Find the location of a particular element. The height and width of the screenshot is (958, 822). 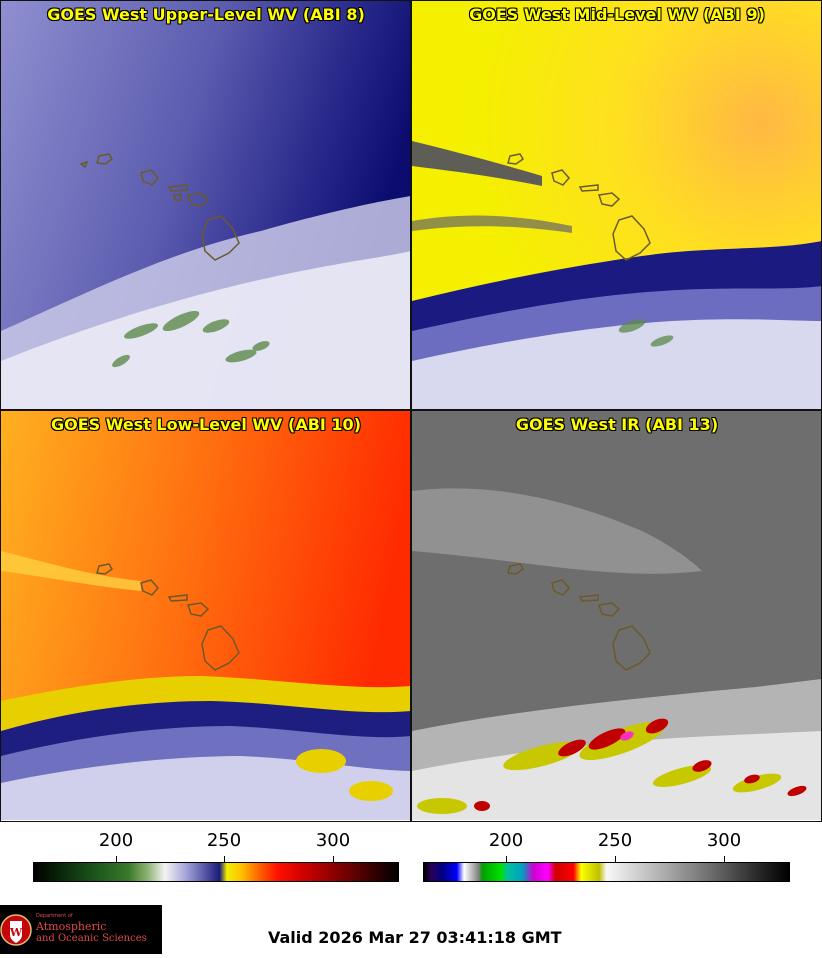

wv-colorbar is located at coordinates (216, 872).